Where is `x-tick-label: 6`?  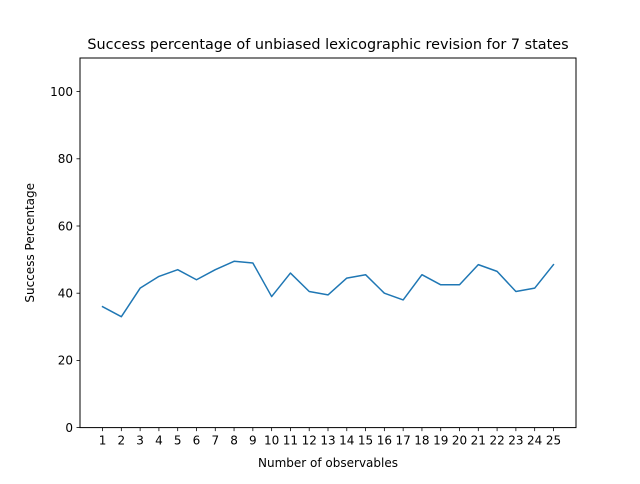
x-tick-label: 6 is located at coordinates (197, 441).